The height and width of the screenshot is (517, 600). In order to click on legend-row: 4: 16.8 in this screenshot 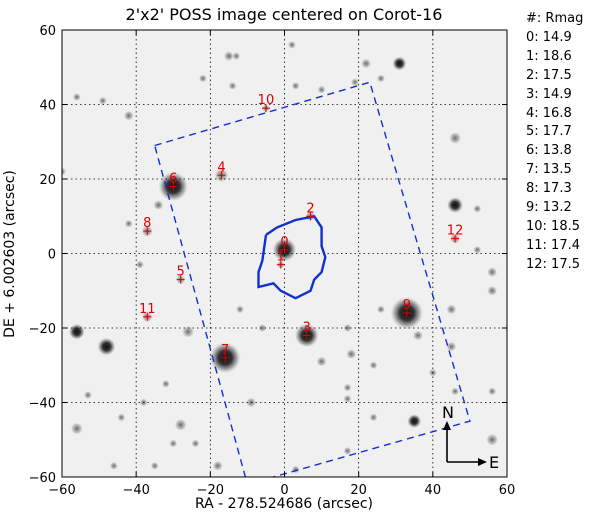, I will do `click(549, 113)`.